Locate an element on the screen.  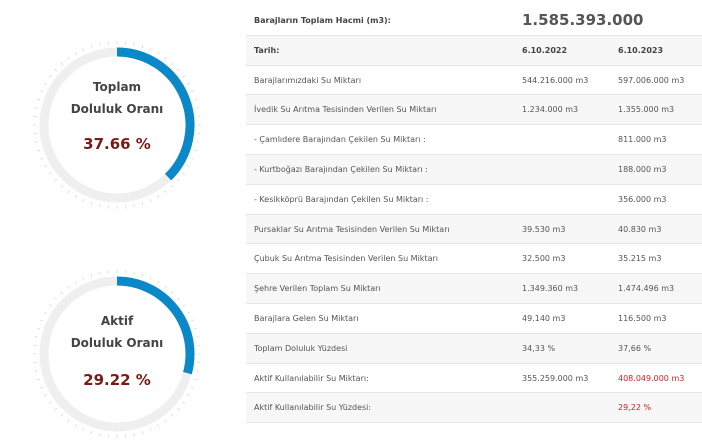
row-value-2023: 188.000 m3 is located at coordinates (642, 169).